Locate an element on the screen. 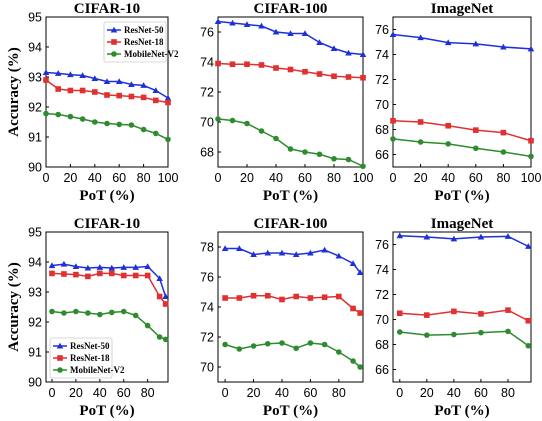  x-tick-label: 100 is located at coordinates (168, 178).